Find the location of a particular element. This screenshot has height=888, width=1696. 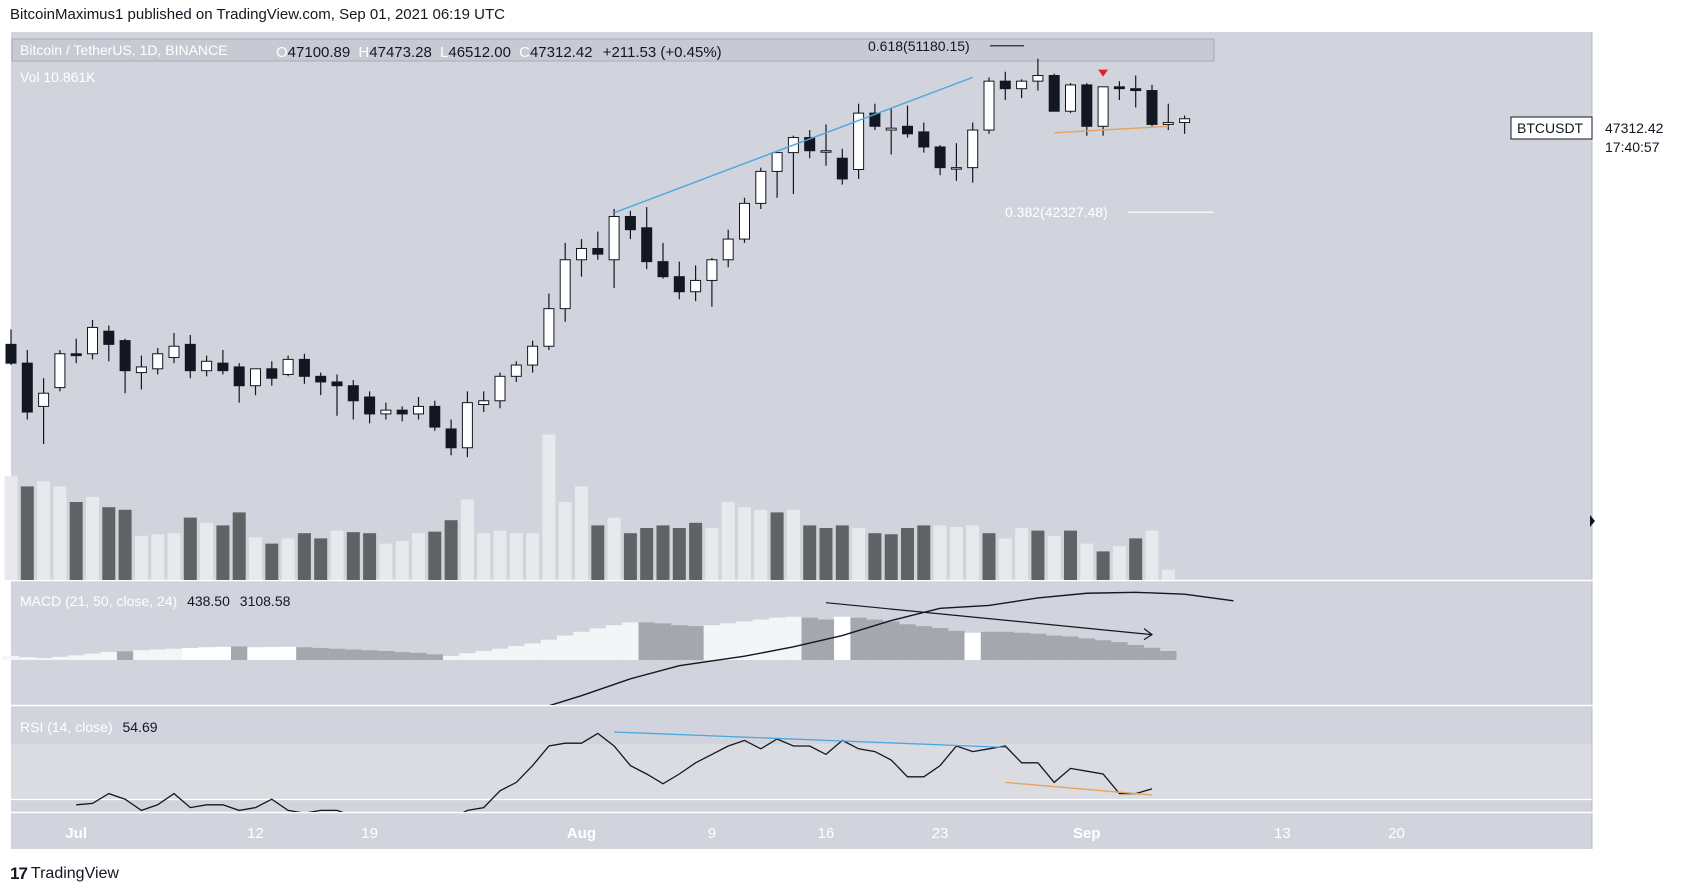

time-axis: Jul 12 19 Aug 9 16 23 Sep 13 20 is located at coordinates (734, 833).